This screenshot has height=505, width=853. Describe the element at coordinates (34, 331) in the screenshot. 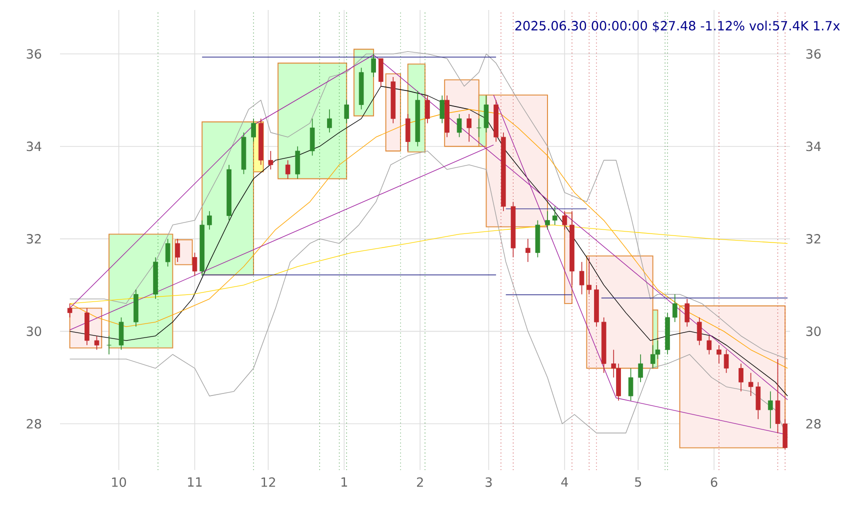

I see `y-tick-label: 30` at that location.